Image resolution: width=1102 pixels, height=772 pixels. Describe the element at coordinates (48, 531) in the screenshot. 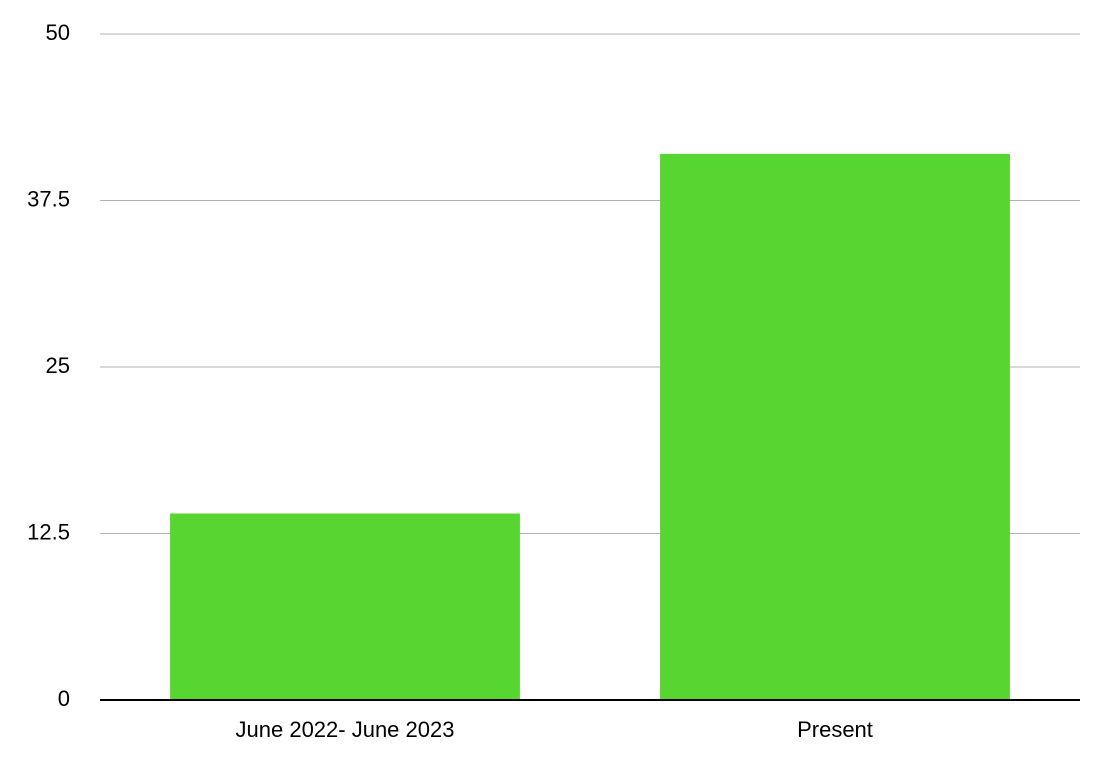

I see `y-tick-label: 12.5` at that location.